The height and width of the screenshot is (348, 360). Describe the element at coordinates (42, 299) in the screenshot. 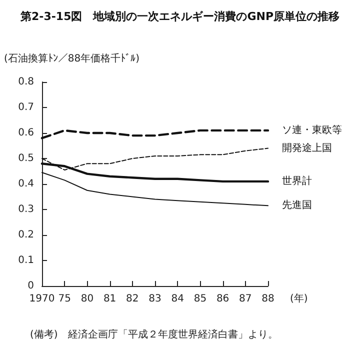

I see `x-tick-label: 1970` at that location.